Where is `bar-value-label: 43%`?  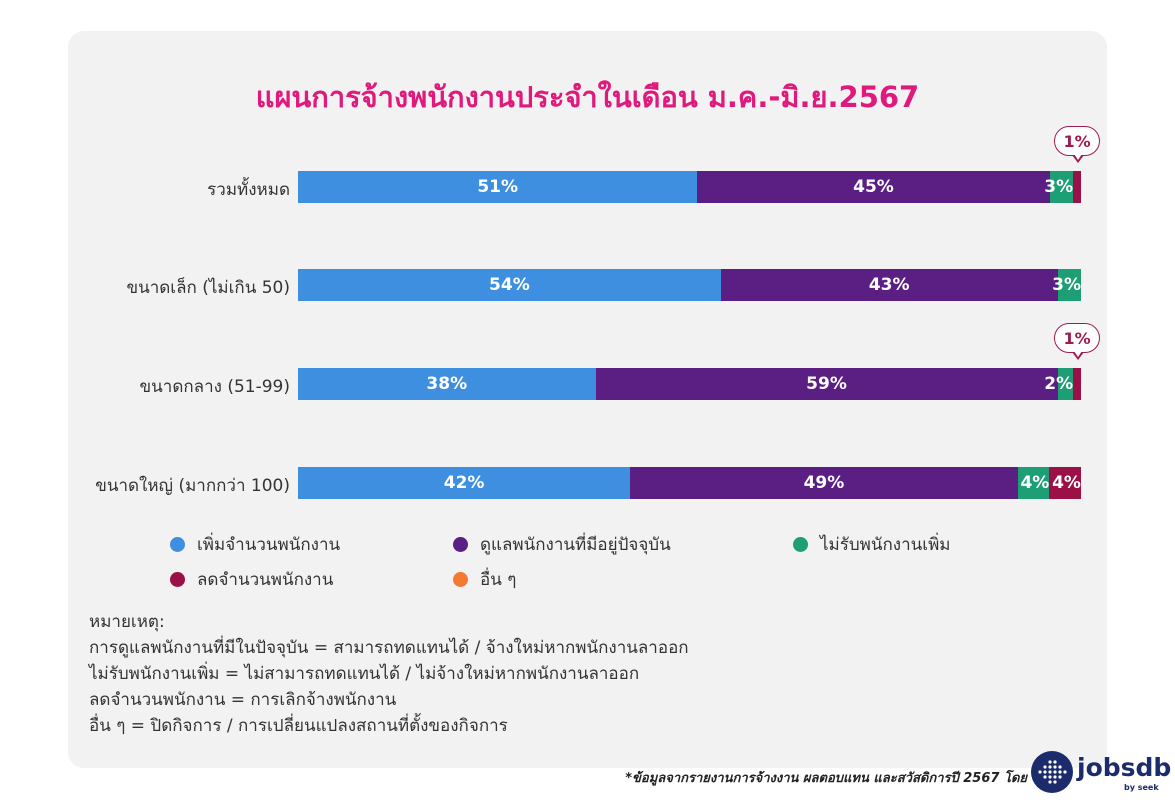 bar-value-label: 43% is located at coordinates (889, 285).